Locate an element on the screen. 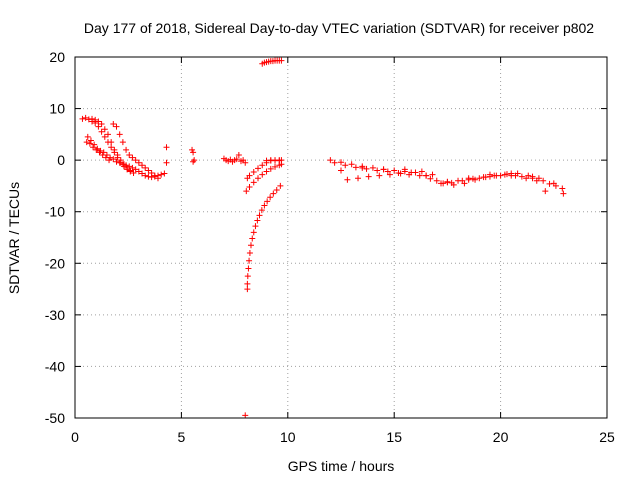 The width and height of the screenshot is (640, 480). x-tick-label: 20 is located at coordinates (501, 437).